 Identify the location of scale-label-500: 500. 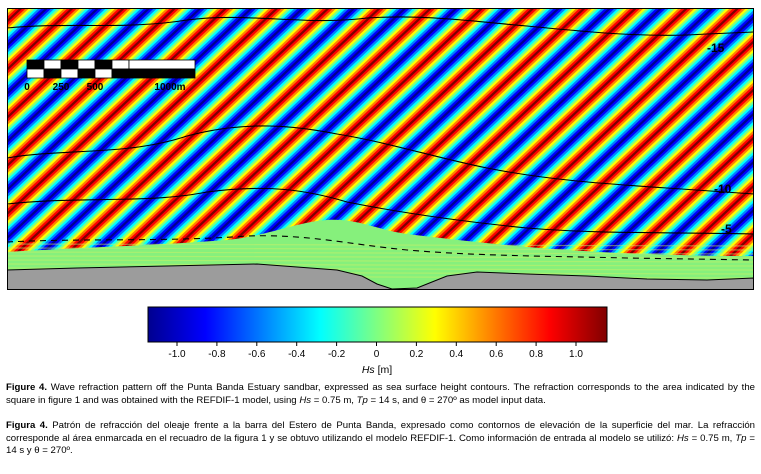
(95, 87).